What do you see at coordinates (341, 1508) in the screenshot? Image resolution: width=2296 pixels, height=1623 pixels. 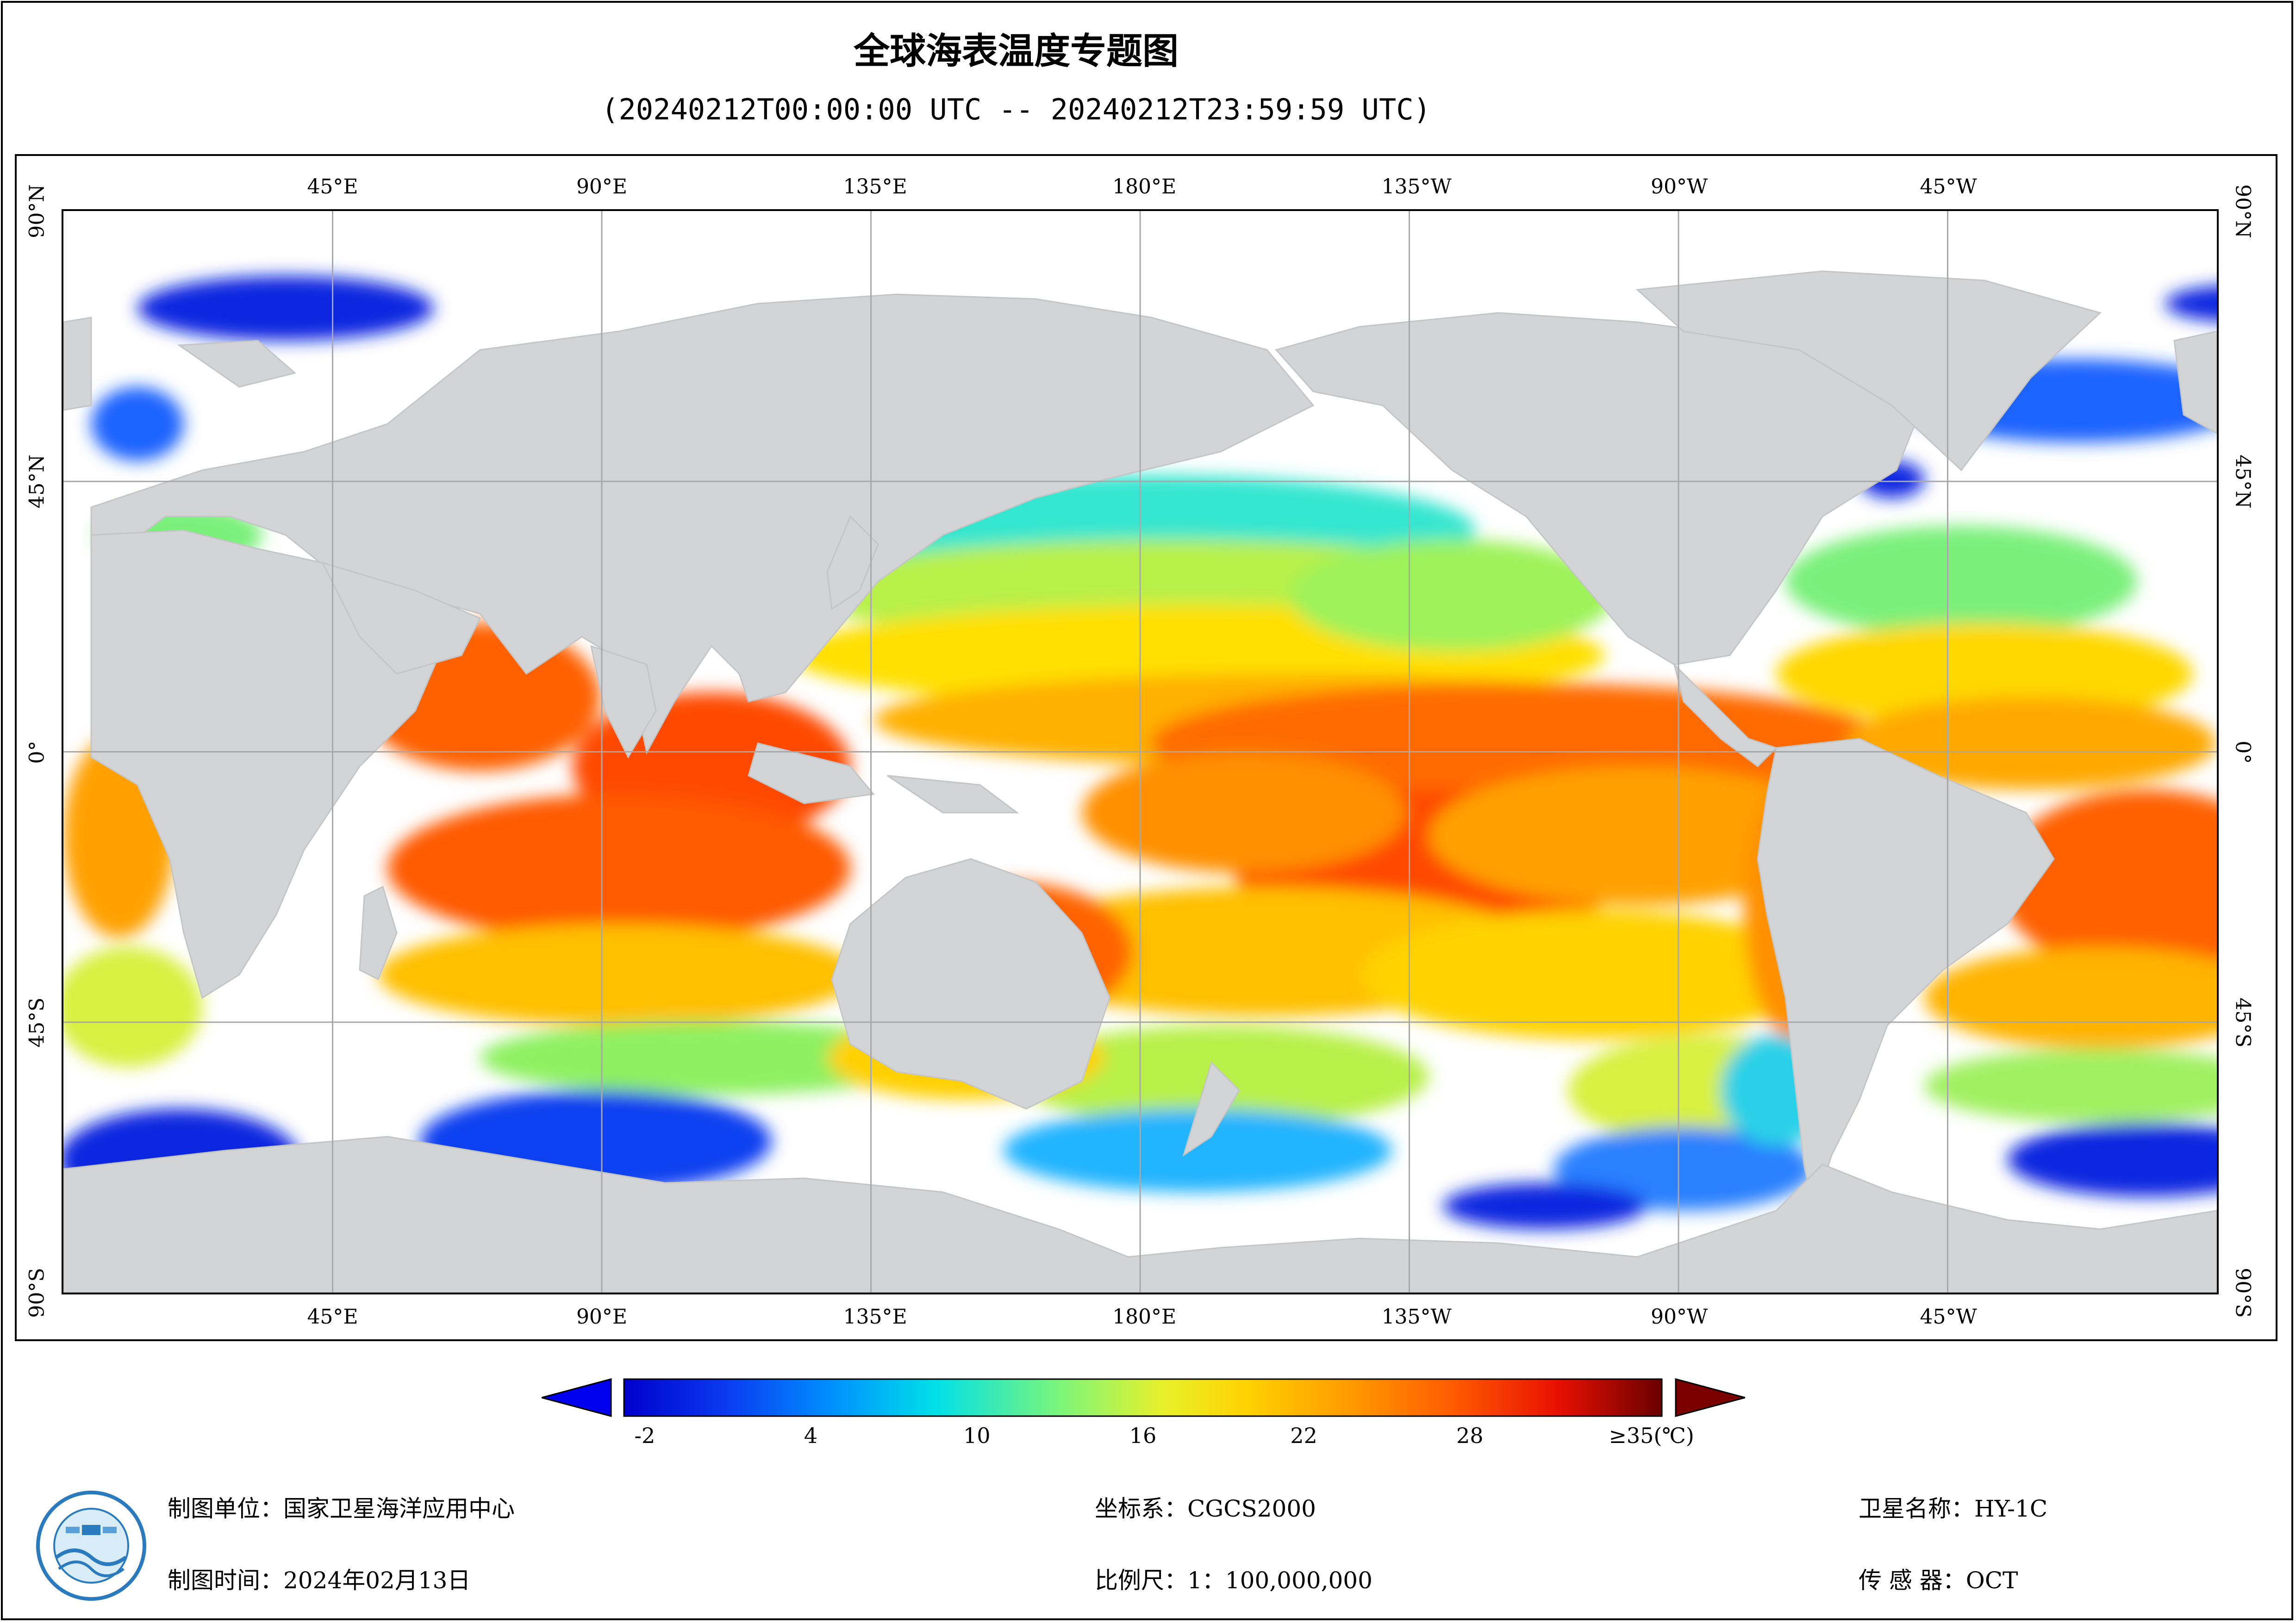 I see `map-producer: 制图单位：国家卫星海洋应用中心` at bounding box center [341, 1508].